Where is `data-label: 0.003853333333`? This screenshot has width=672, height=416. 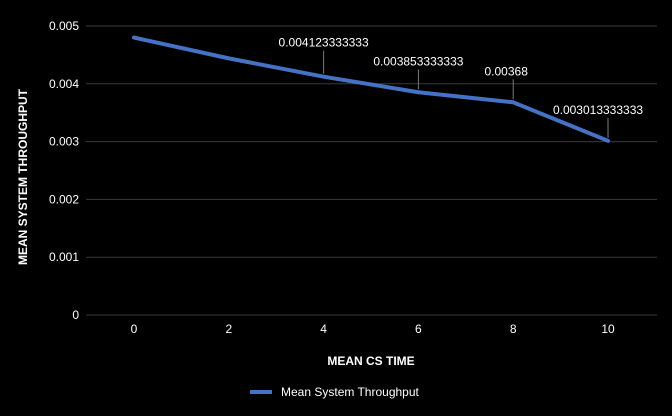
data-label: 0.003853333333 is located at coordinates (418, 61).